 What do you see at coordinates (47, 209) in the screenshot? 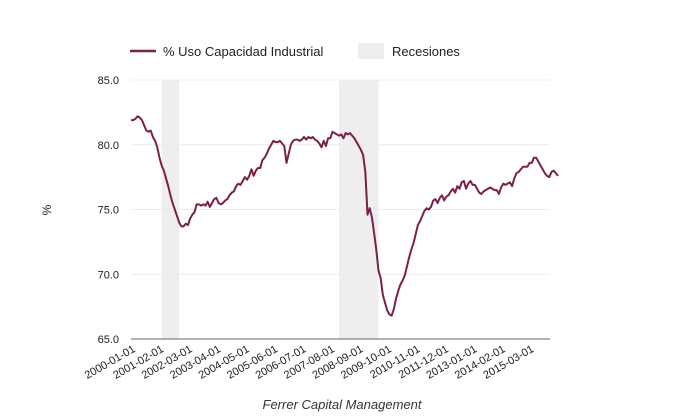
I see `y-axis-label: %` at bounding box center [47, 209].